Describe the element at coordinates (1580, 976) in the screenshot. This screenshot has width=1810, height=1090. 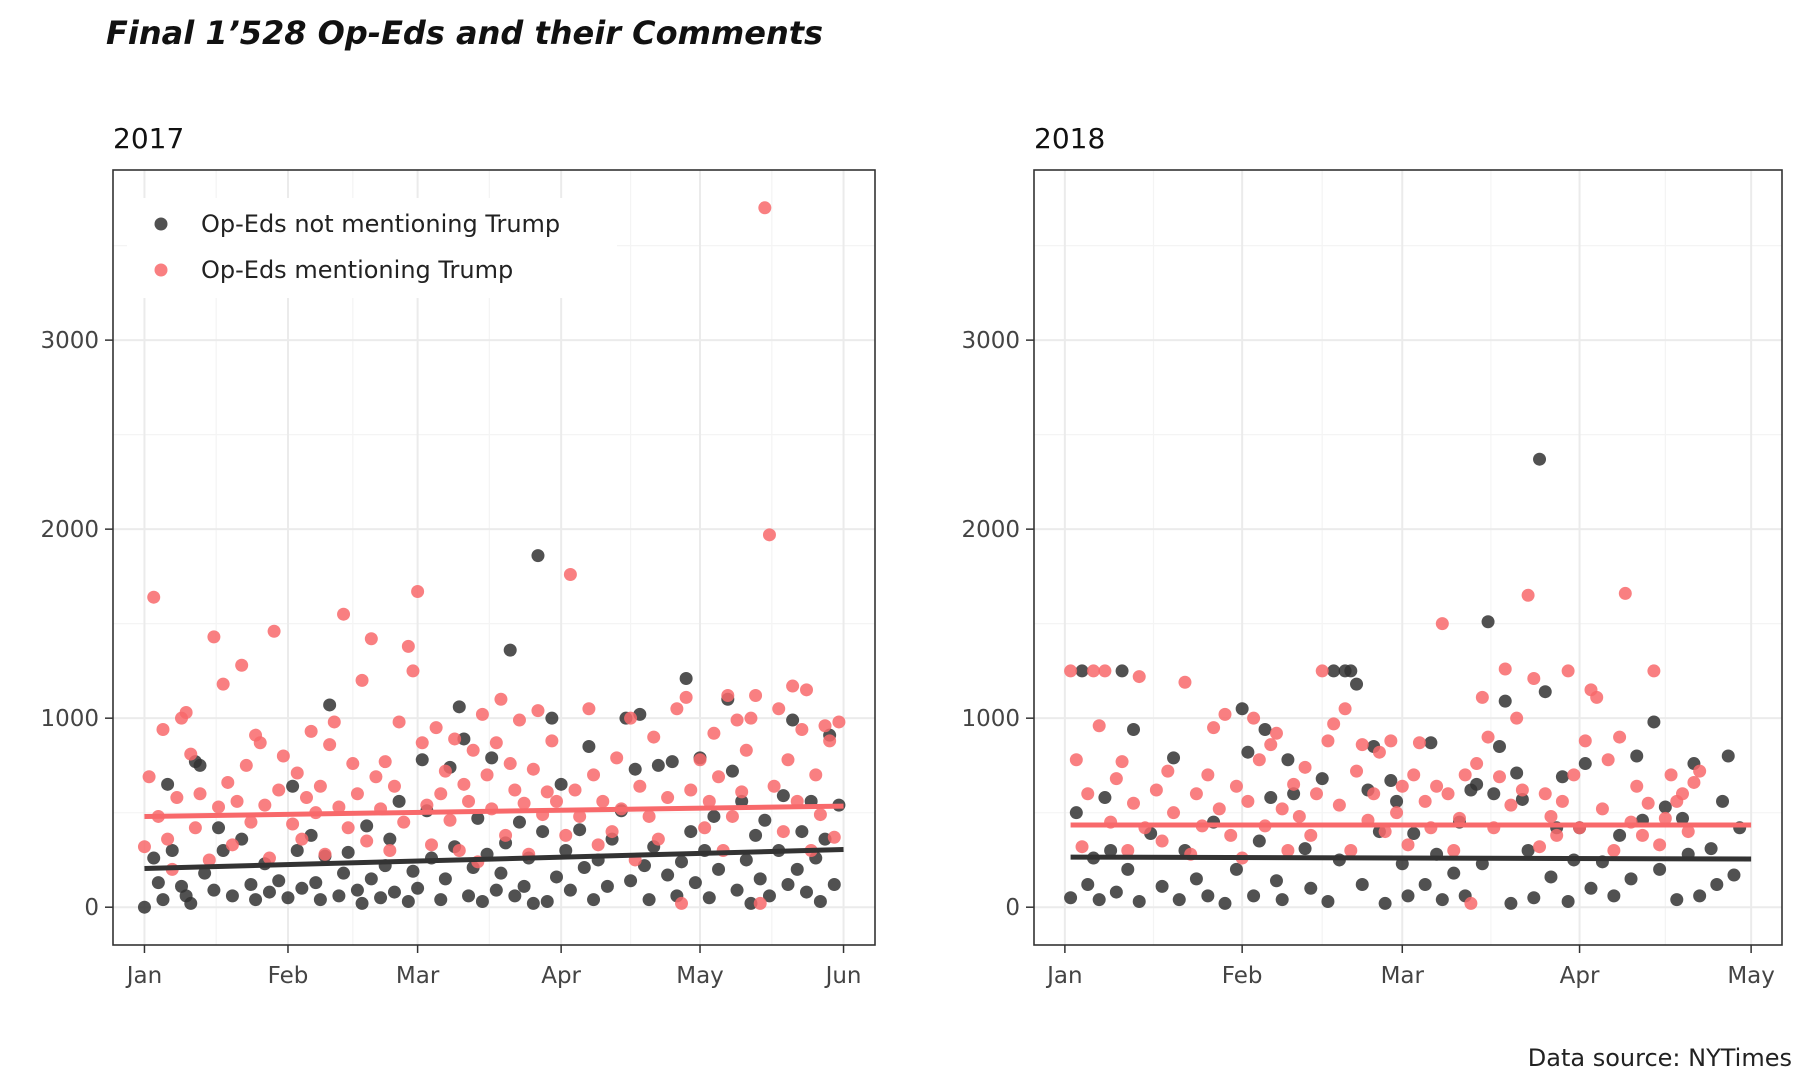
I see `x-tick-label: Apr` at that location.